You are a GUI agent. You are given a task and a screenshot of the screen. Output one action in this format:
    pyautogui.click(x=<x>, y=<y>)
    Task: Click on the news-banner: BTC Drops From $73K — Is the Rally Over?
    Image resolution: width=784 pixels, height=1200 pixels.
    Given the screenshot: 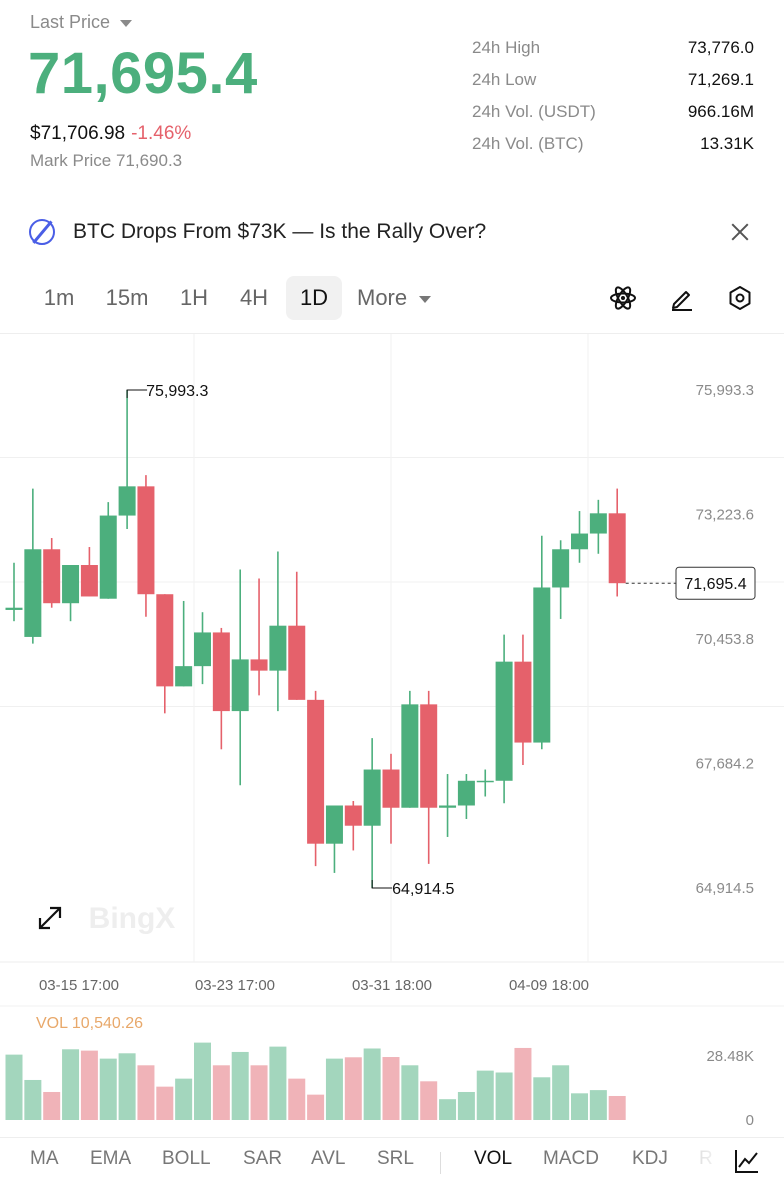 What is the action you would take?
    pyautogui.click(x=392, y=232)
    